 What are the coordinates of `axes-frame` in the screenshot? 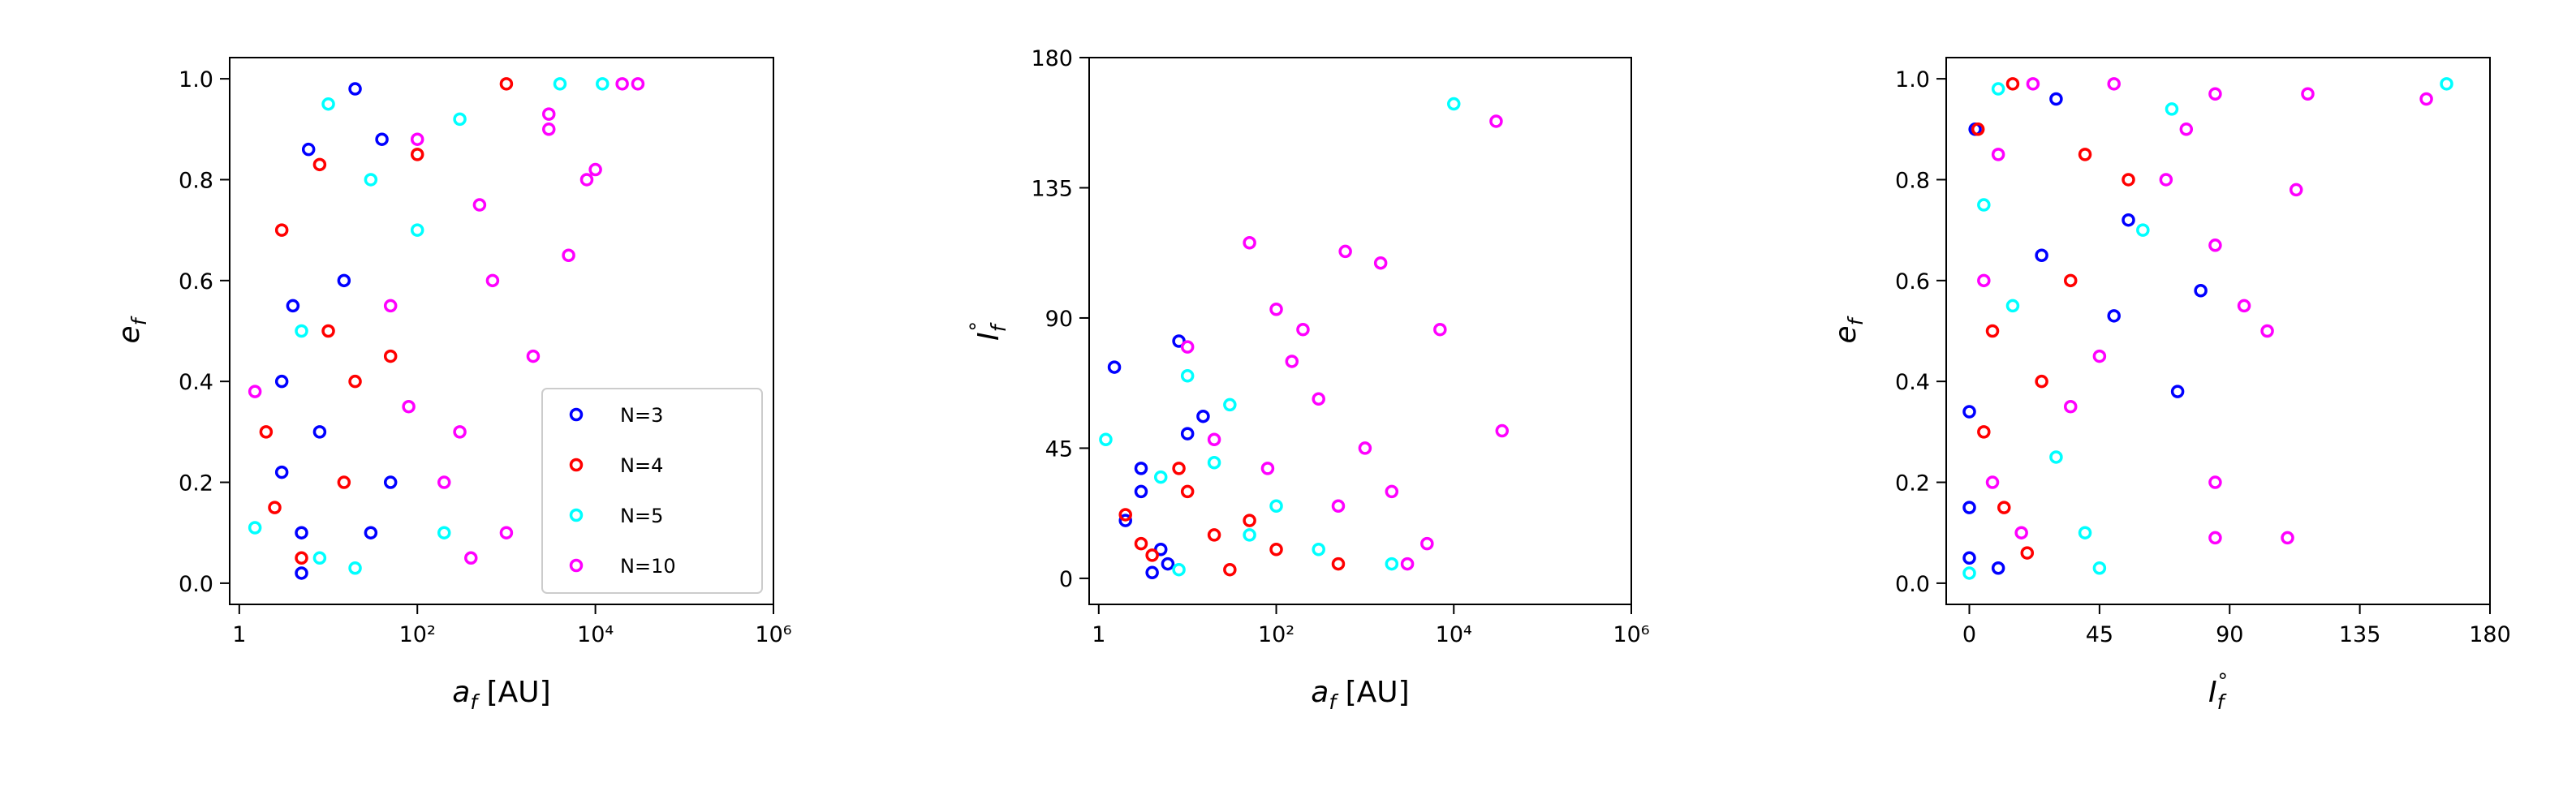 It's located at (1360, 331).